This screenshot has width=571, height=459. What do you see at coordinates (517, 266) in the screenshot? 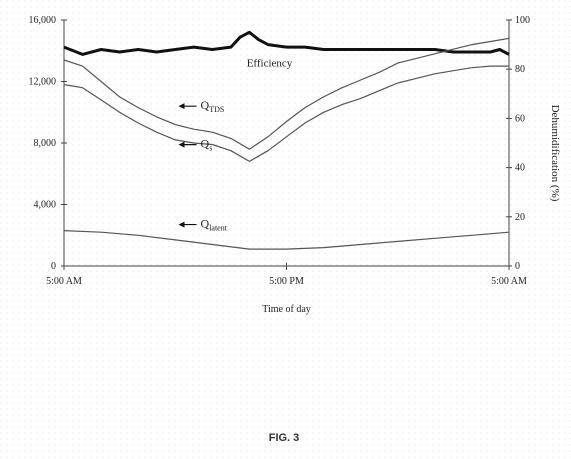
I see `right-tick-label: 0` at bounding box center [517, 266].